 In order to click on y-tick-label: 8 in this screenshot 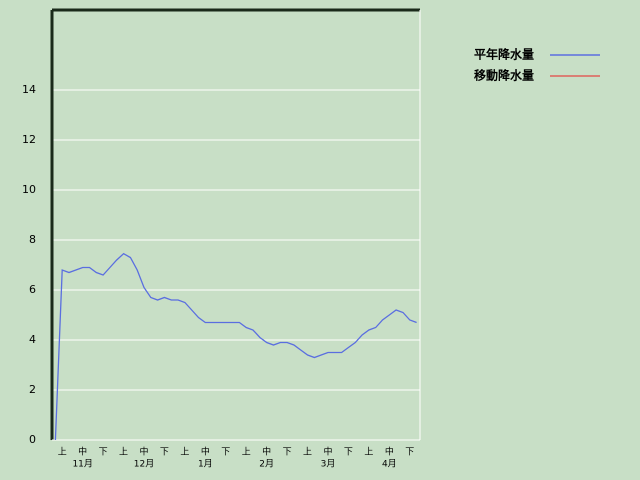, I will do `click(32, 239)`.